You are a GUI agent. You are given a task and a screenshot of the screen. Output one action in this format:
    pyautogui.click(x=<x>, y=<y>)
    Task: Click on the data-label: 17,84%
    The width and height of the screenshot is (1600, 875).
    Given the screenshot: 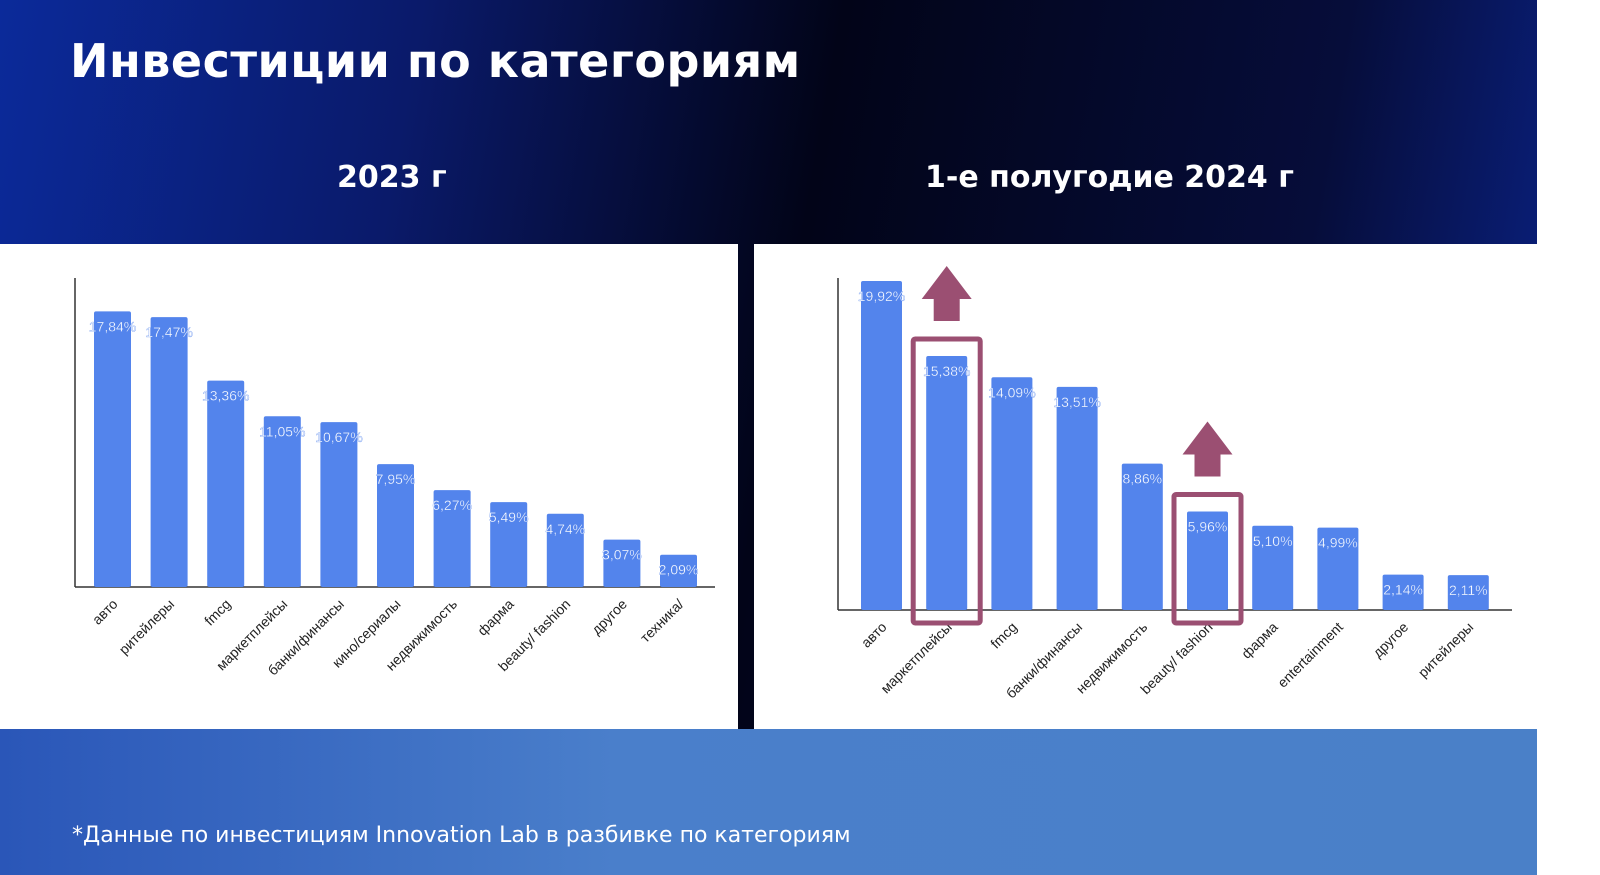 What is the action you would take?
    pyautogui.click(x=112, y=326)
    